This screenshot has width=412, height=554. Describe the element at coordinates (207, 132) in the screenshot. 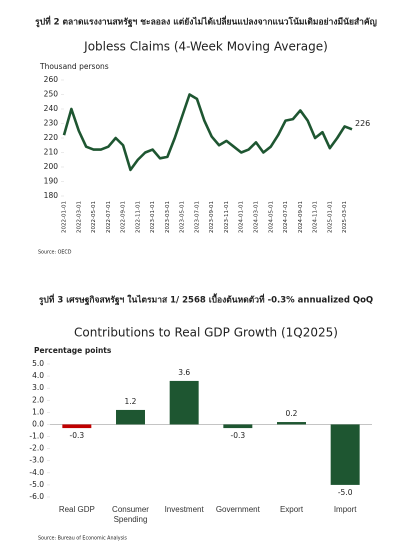

I see `data-line` at that location.